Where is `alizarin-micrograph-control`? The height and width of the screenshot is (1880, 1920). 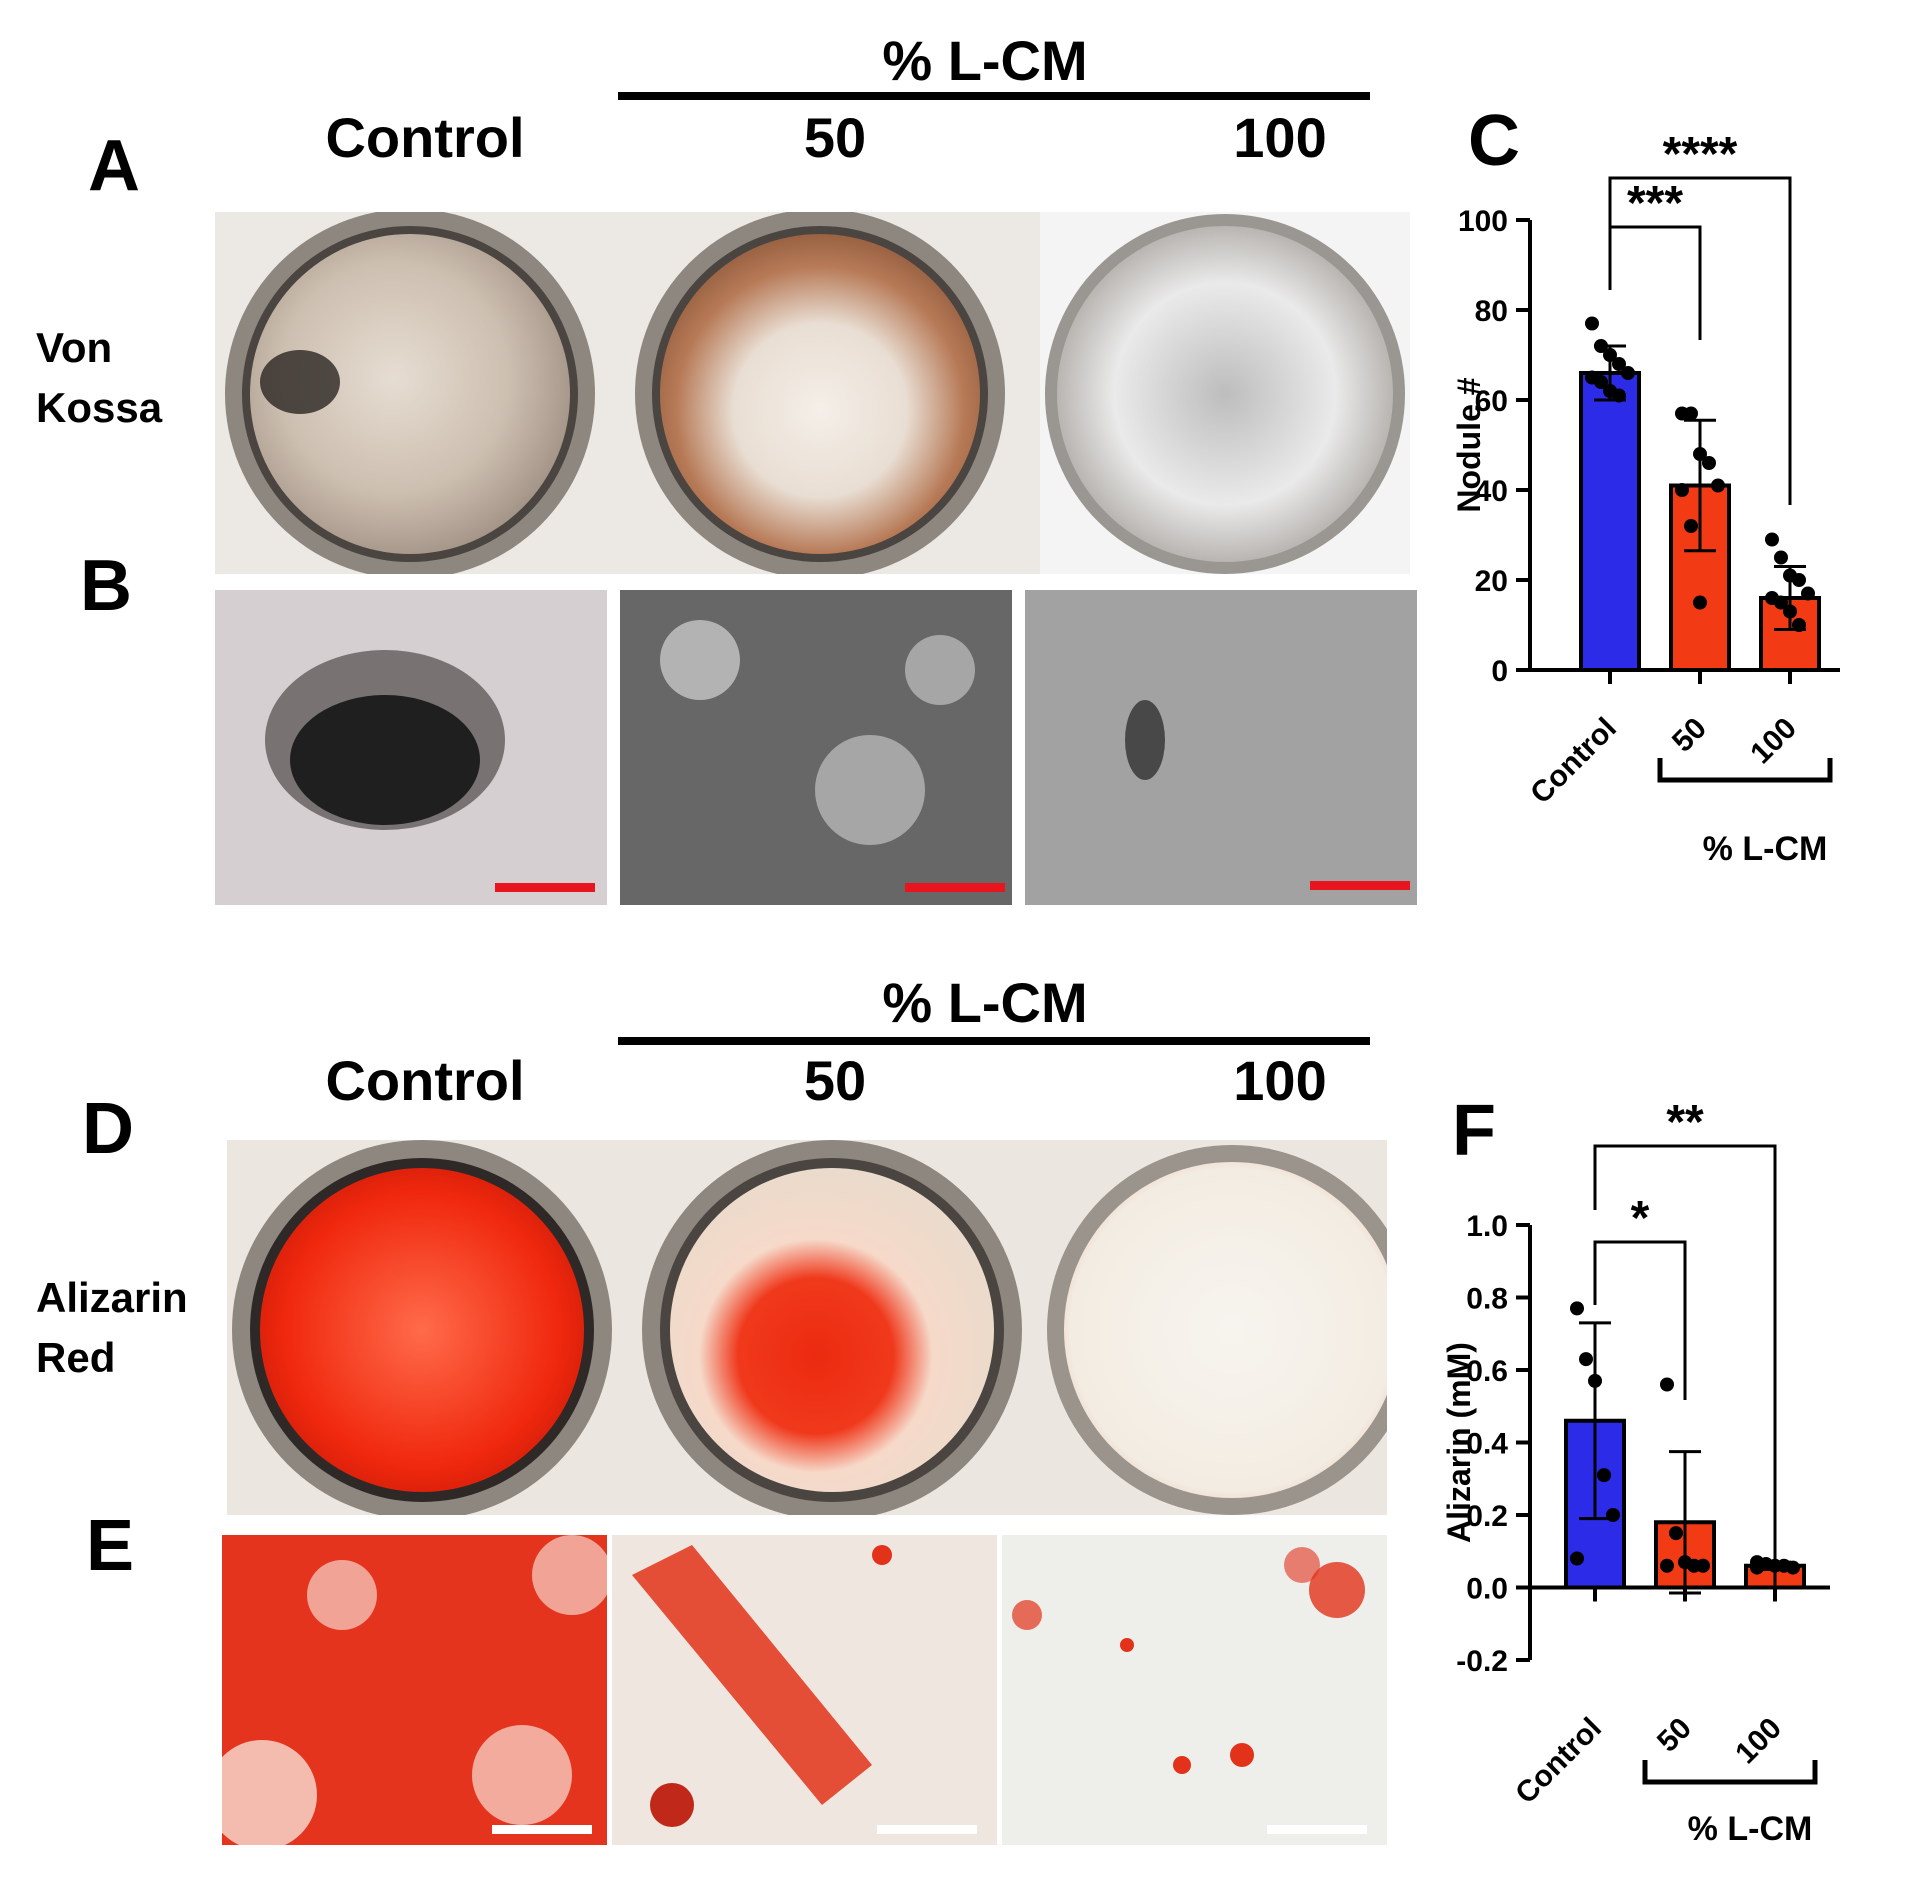 alizarin-micrograph-control is located at coordinates (414, 1690).